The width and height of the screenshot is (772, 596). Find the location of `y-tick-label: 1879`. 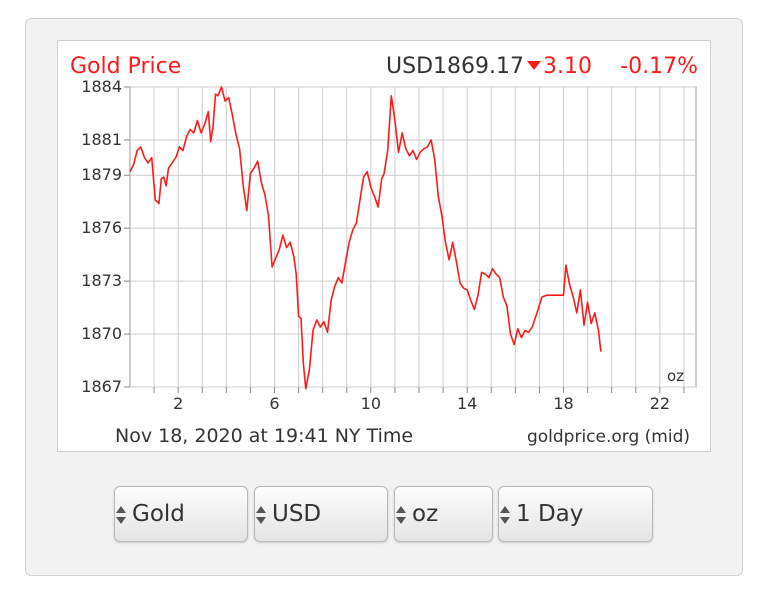

y-tick-label: 1879 is located at coordinates (101, 174).